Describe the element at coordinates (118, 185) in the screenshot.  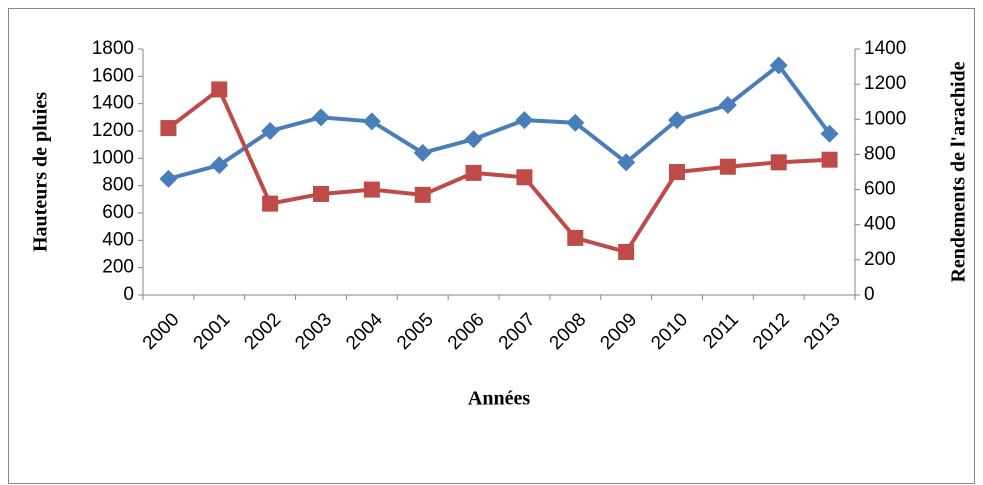
I see `y-tick-label: 800` at that location.